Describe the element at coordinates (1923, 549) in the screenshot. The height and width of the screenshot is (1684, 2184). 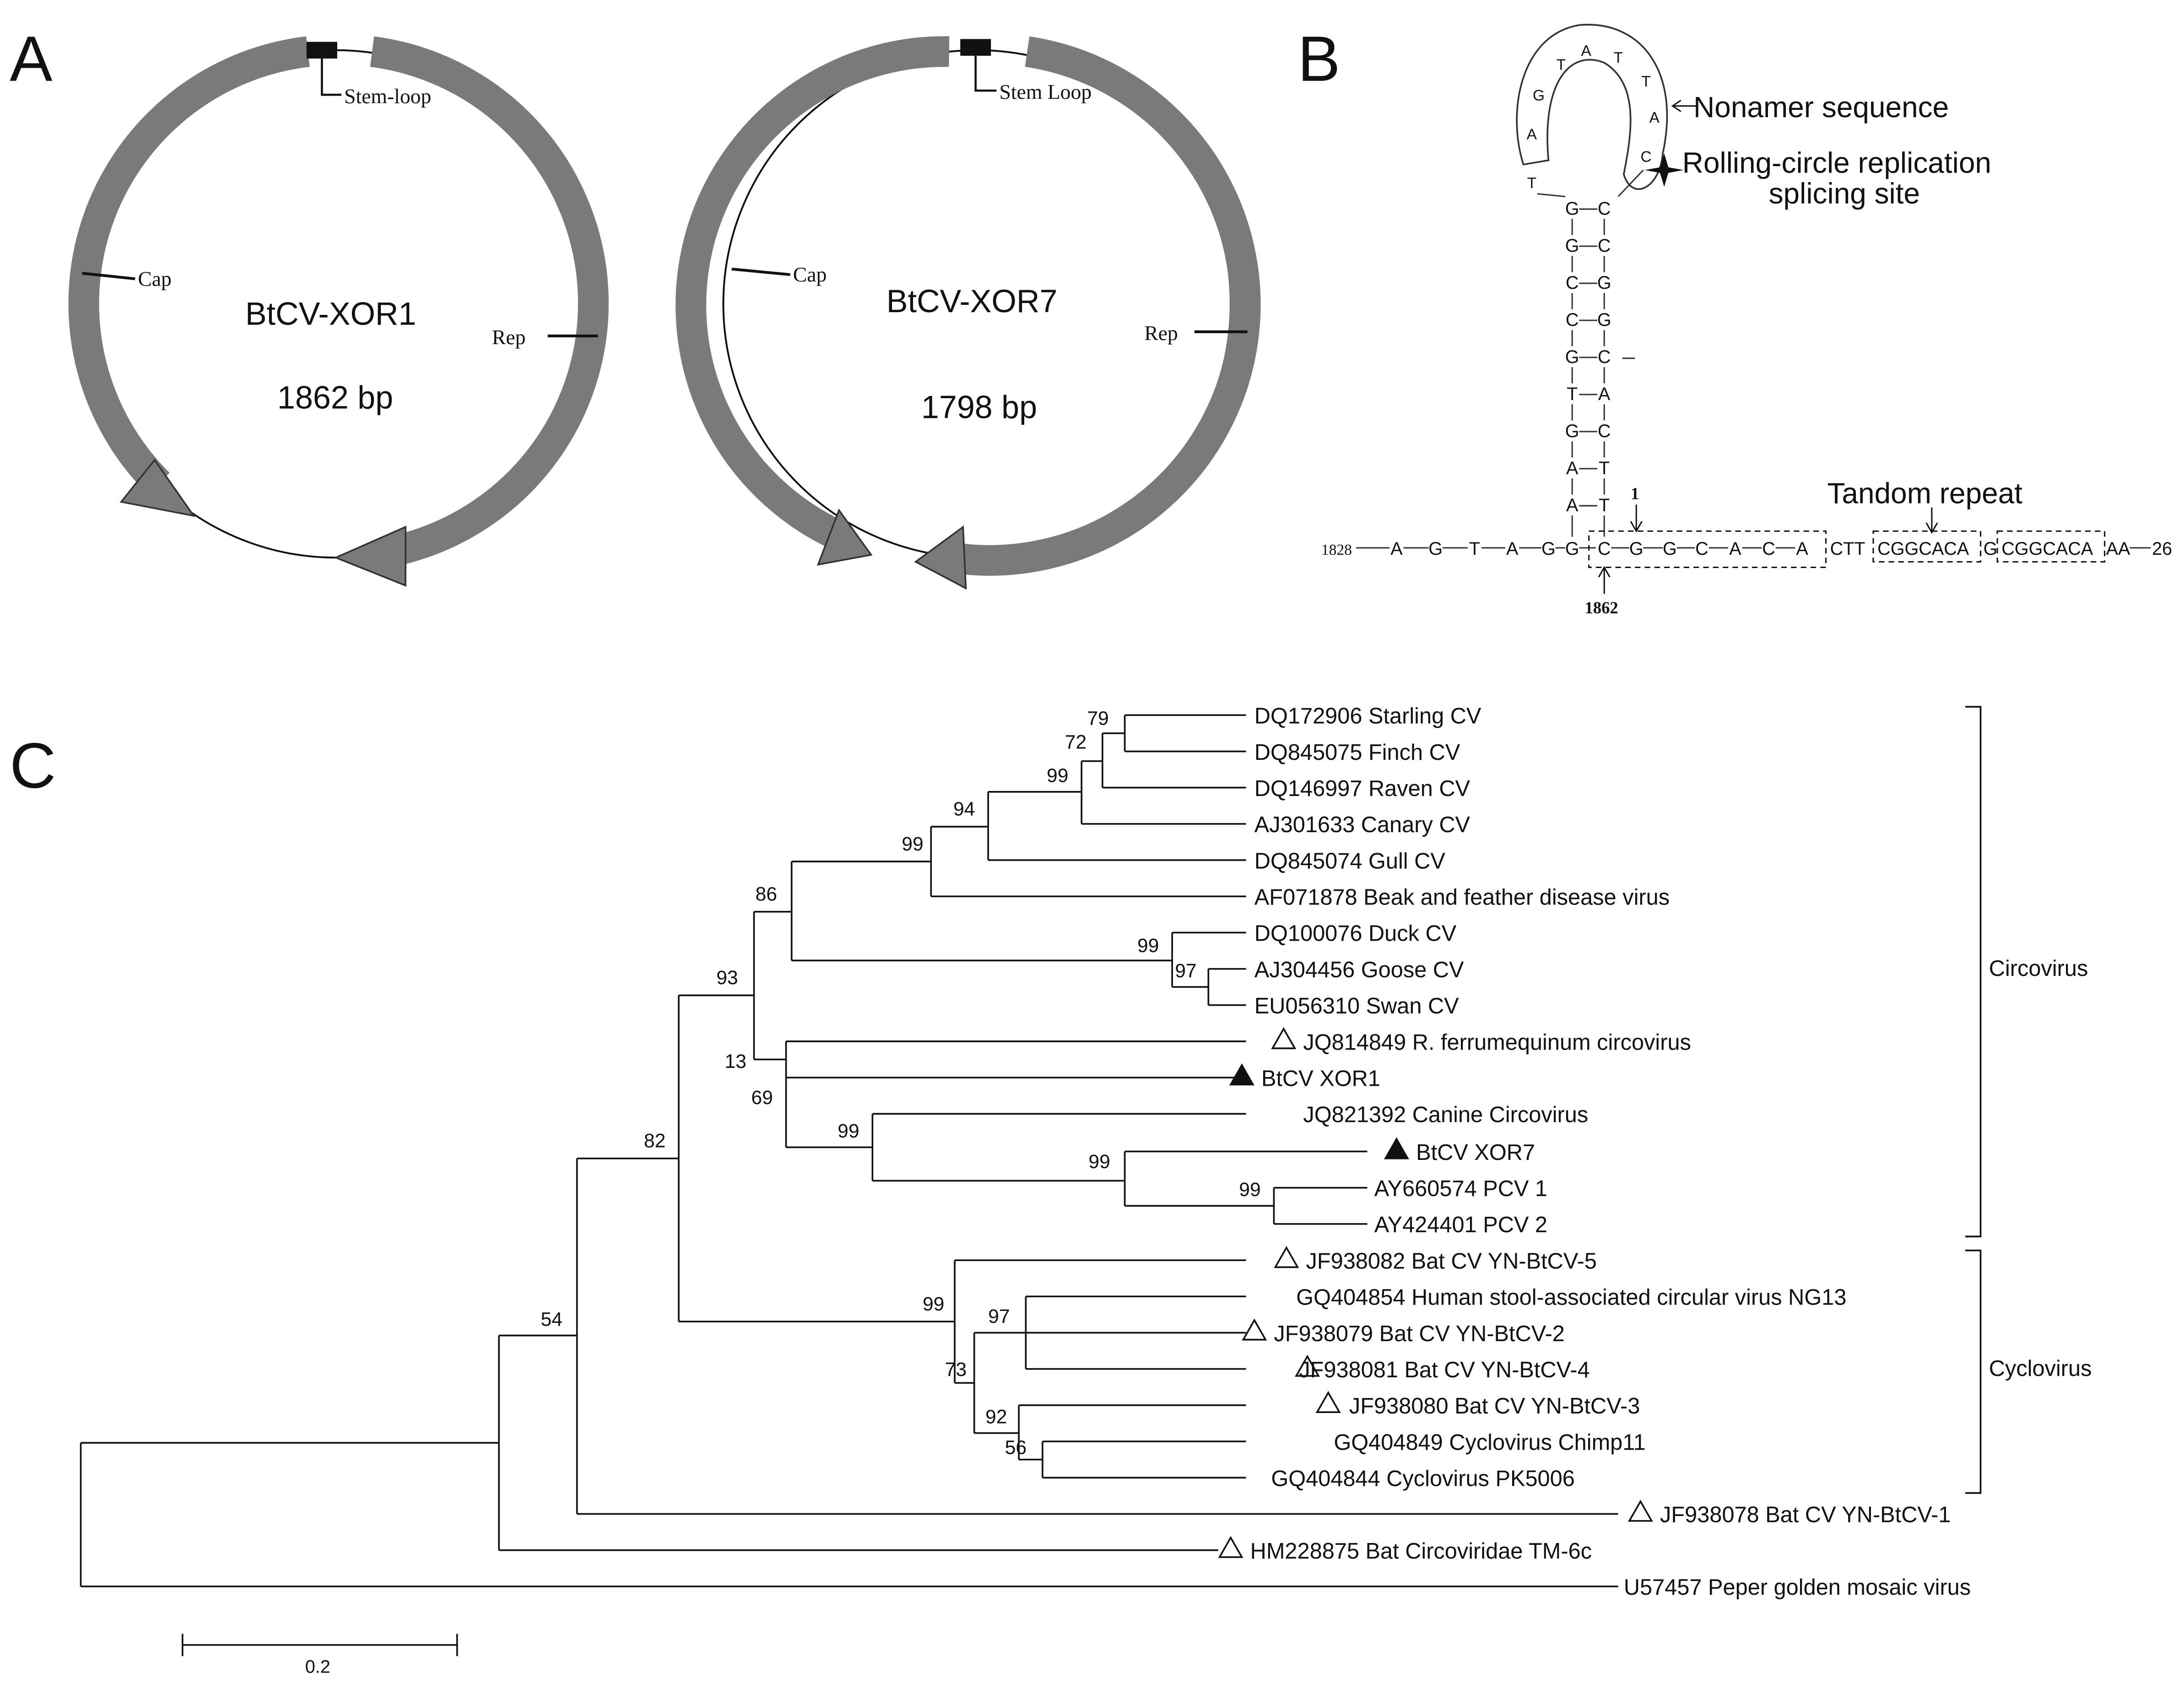
I see `tandem-repeat-1: CGGCACA` at that location.